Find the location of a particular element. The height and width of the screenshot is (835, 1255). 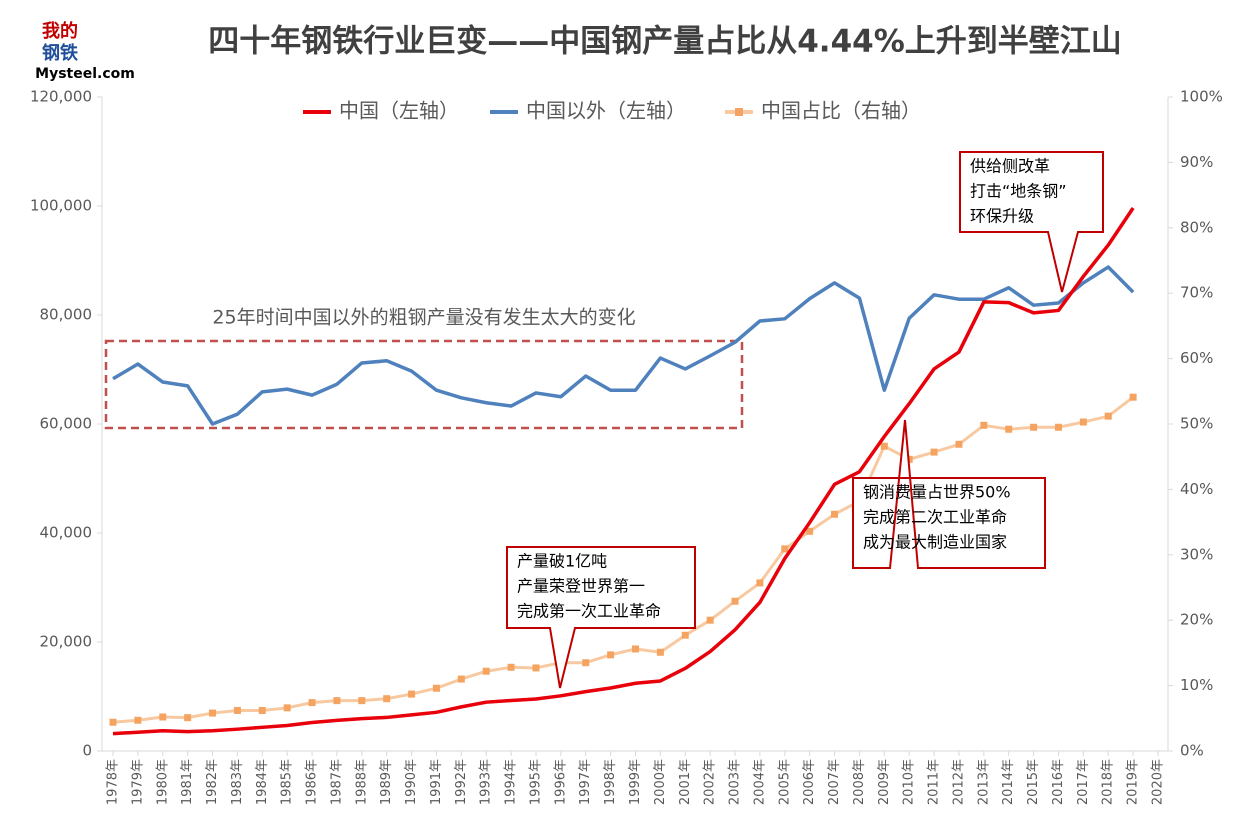

x-tick-label: 1982年 is located at coordinates (212, 782).